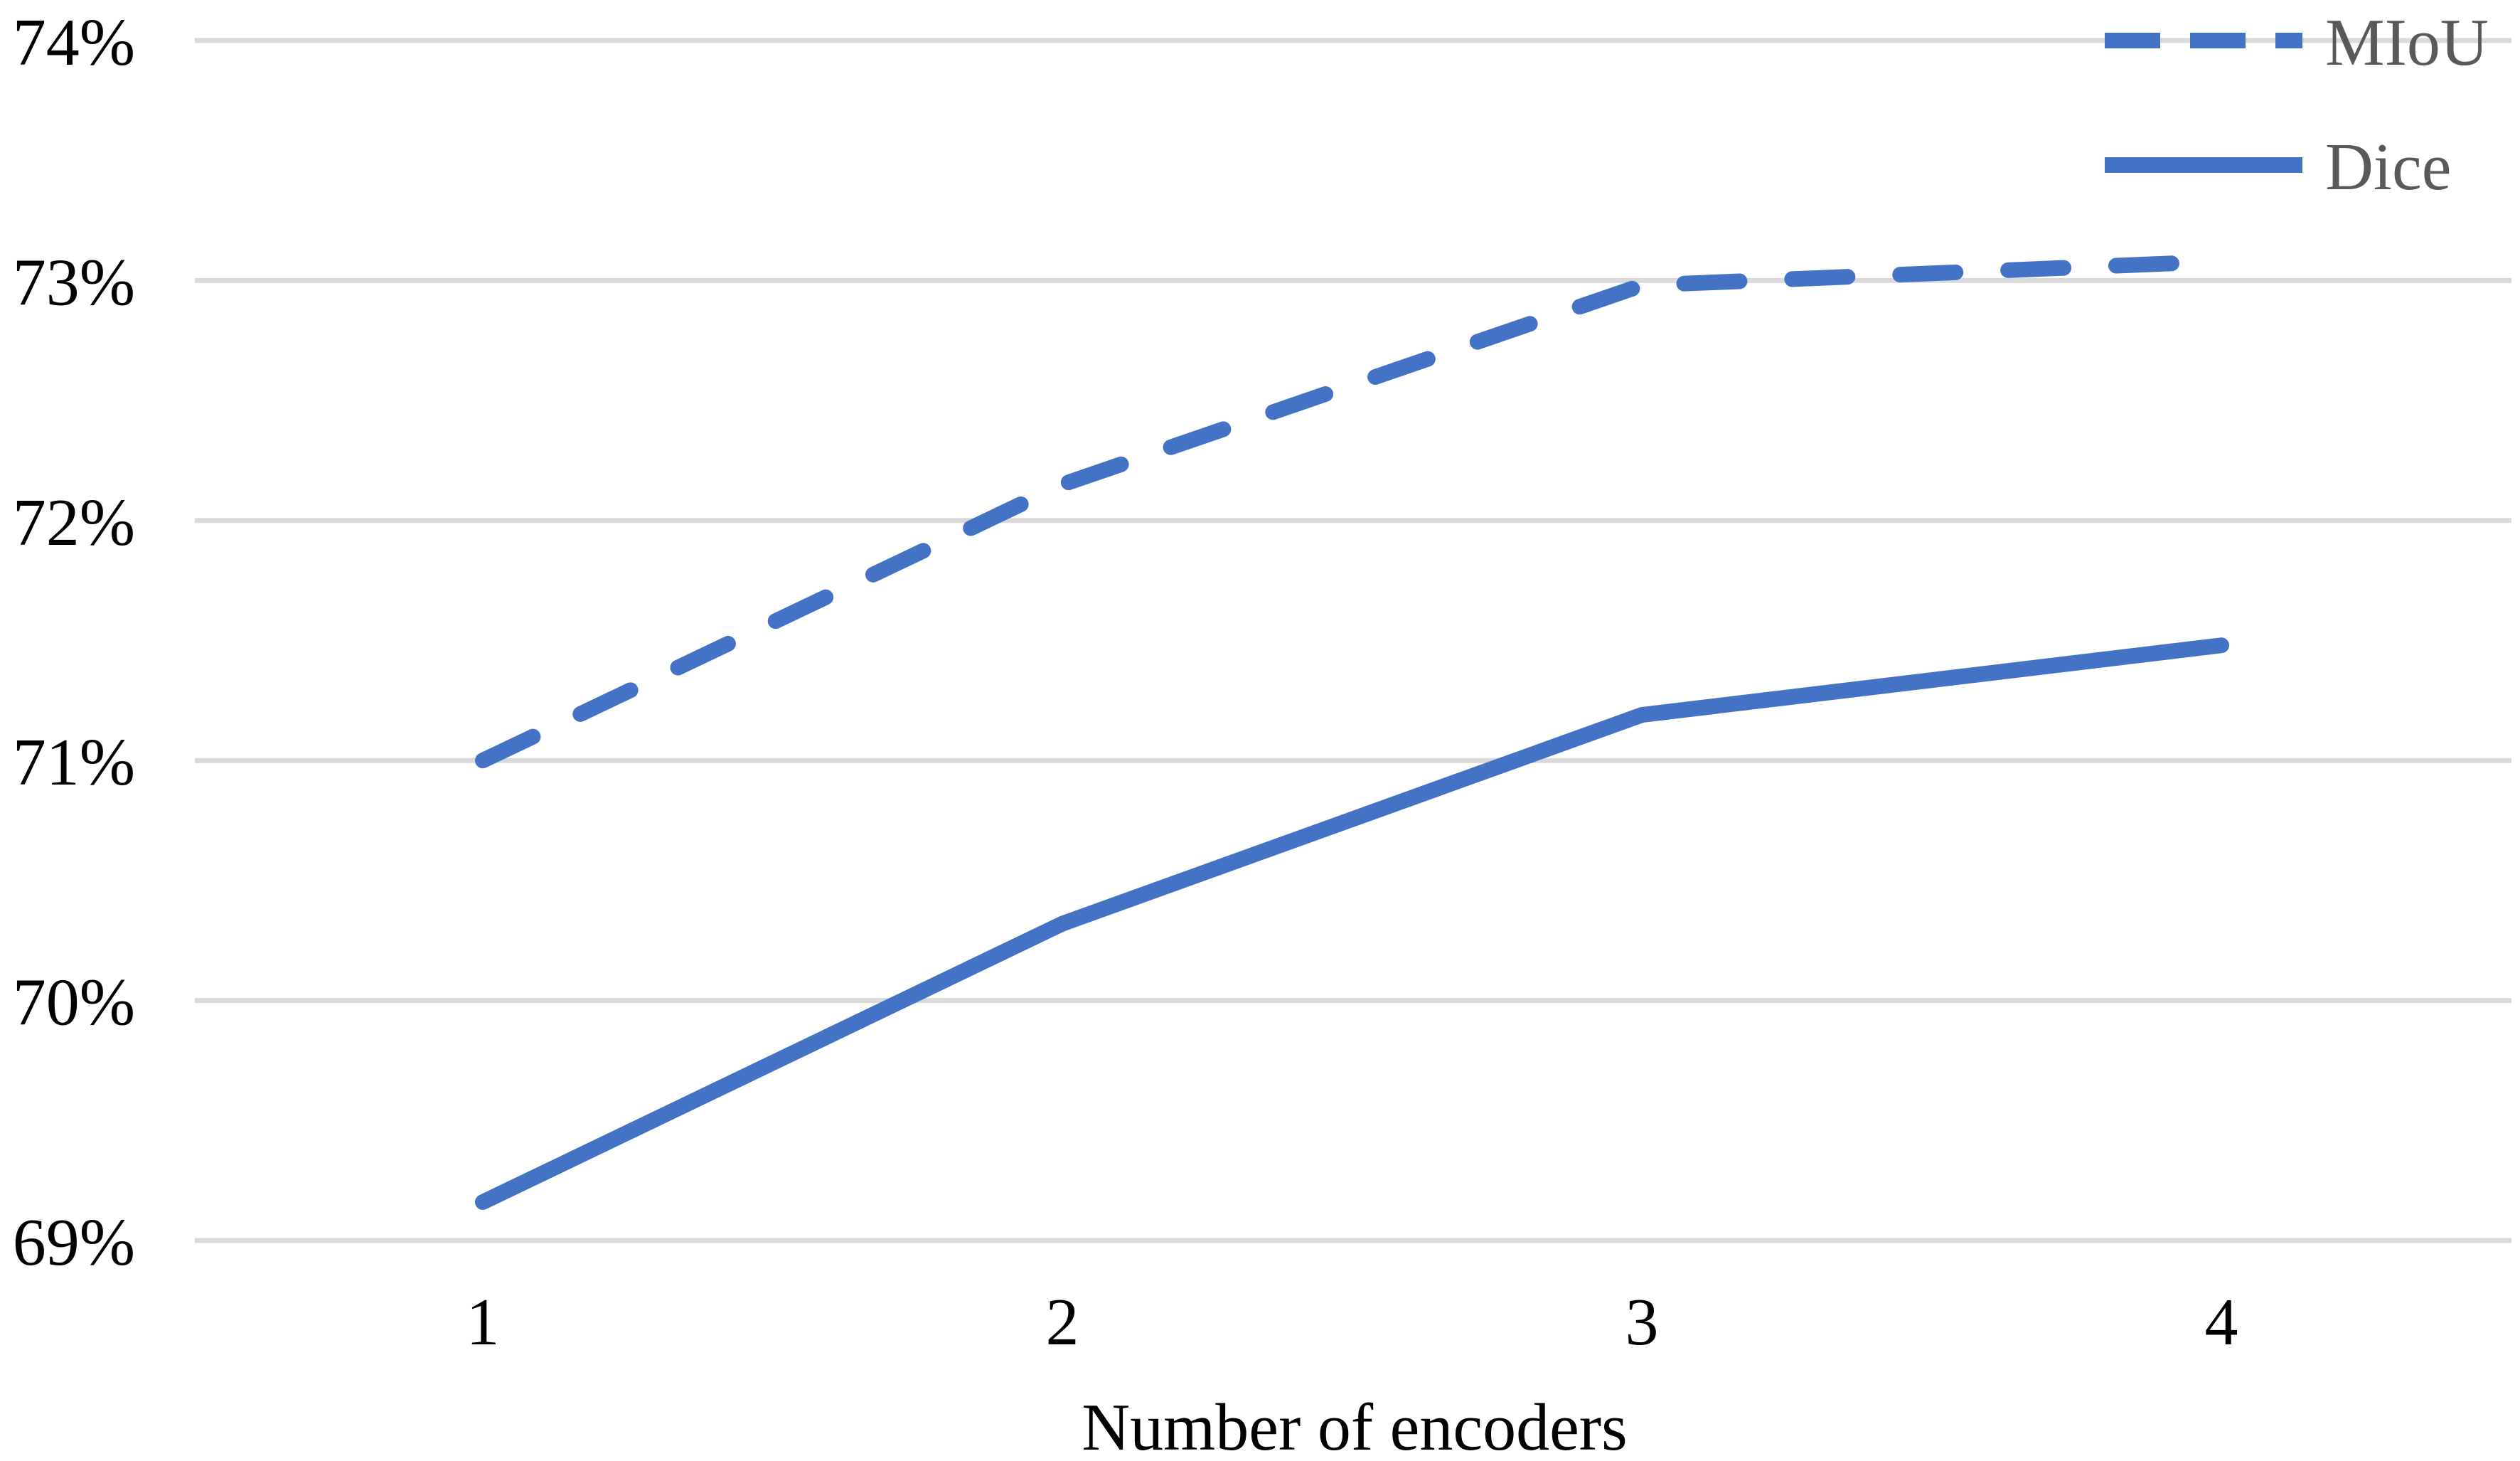 This screenshot has width=2520, height=1461. What do you see at coordinates (74, 523) in the screenshot?
I see `y-tick-label: 72%` at bounding box center [74, 523].